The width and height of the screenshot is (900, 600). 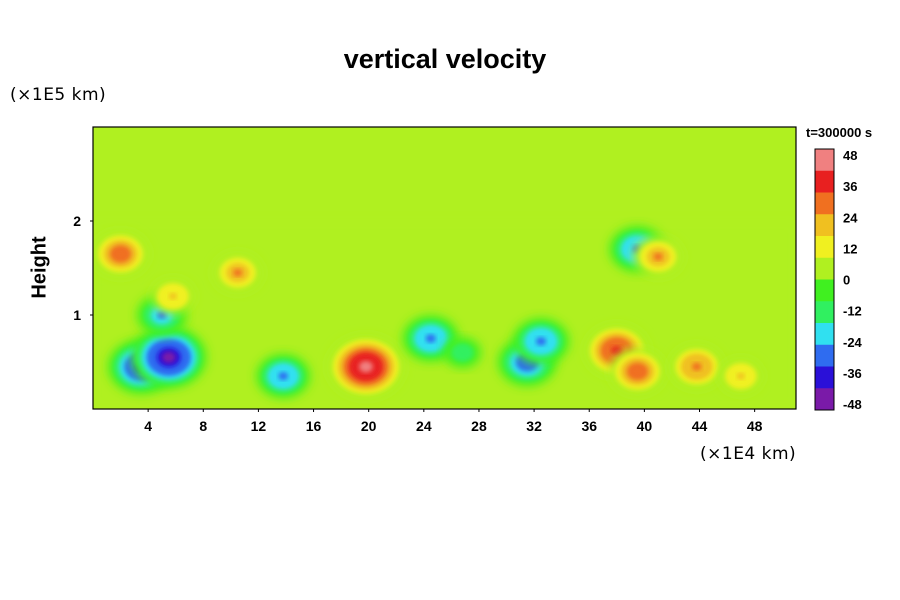 What do you see at coordinates (853, 342) in the screenshot?
I see `colorbar-tick-label: -24` at bounding box center [853, 342].